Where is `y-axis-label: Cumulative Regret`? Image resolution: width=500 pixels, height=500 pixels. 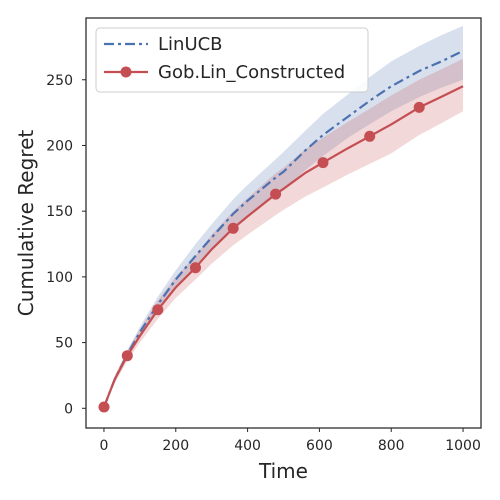 y-axis-label: Cumulative Regret is located at coordinates (26, 223).